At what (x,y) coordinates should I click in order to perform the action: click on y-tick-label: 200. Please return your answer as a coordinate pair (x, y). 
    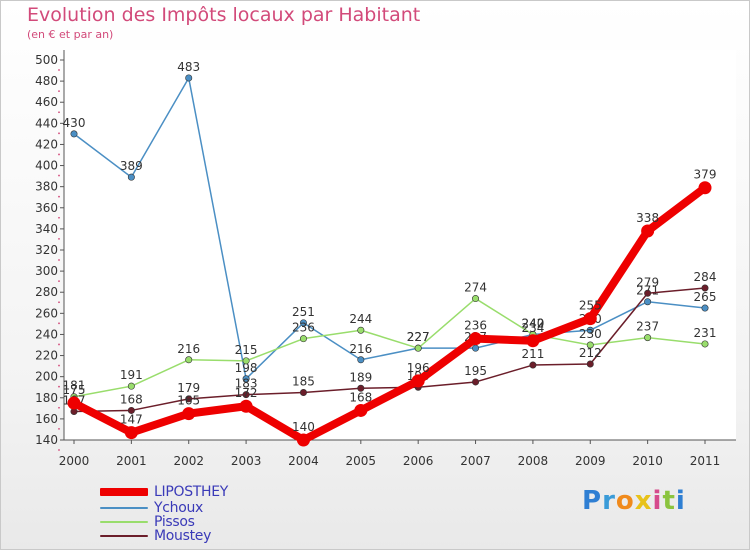
    Looking at the image, I should click on (46, 377).